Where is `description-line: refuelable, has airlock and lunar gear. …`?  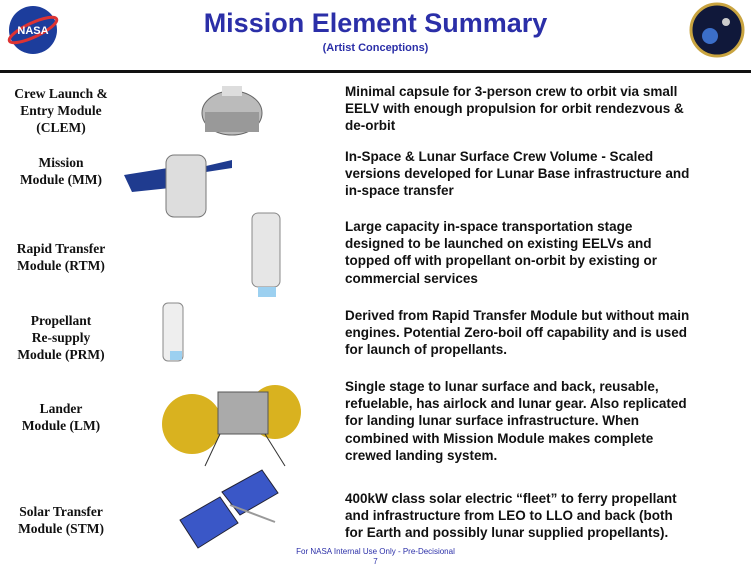 description-line: refuelable, has airlock and lunar gear. … is located at coordinates (516, 404).